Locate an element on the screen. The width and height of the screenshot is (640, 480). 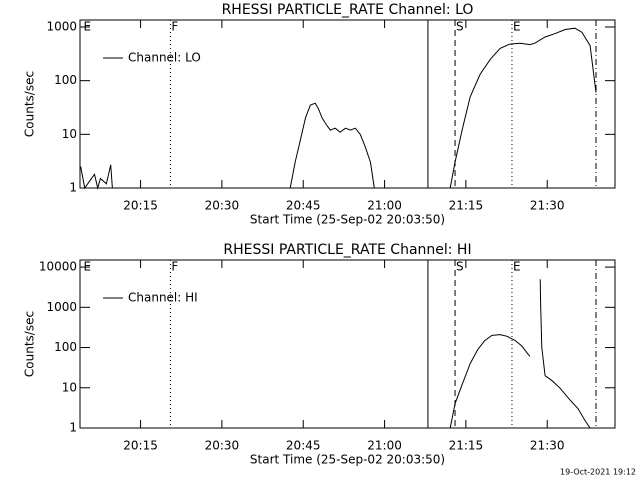
legend-label: Channel: LO is located at coordinates (164, 58).